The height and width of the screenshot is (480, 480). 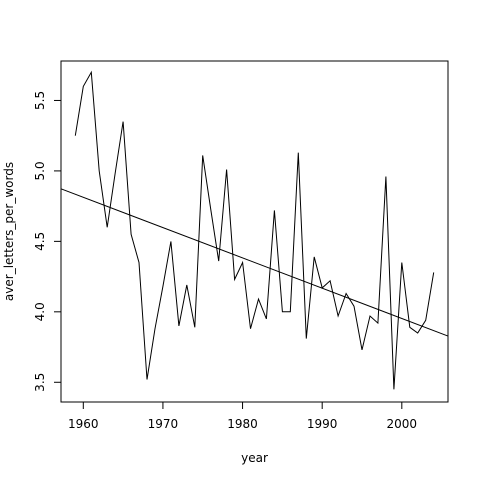 What do you see at coordinates (40, 382) in the screenshot?
I see `y-tick-label: 3.5` at bounding box center [40, 382].